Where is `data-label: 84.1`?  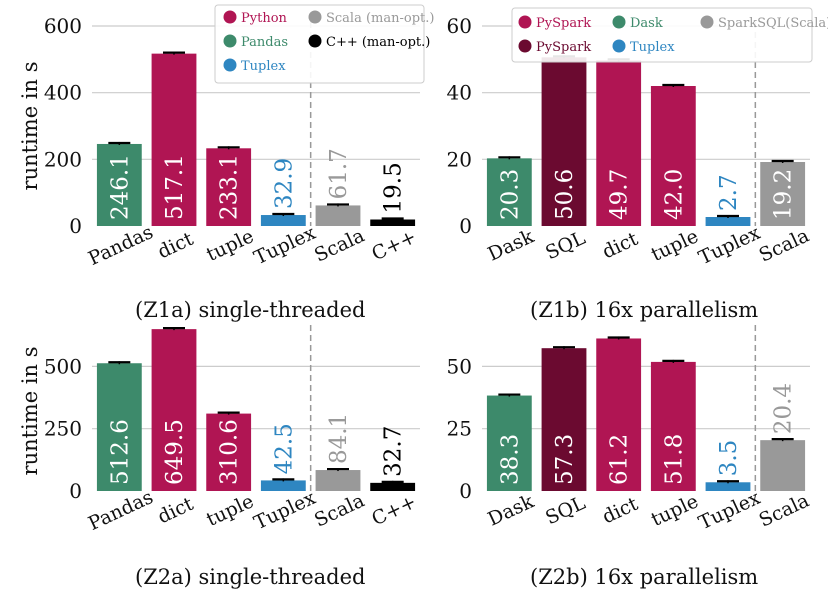 data-label: 84.1 is located at coordinates (339, 438).